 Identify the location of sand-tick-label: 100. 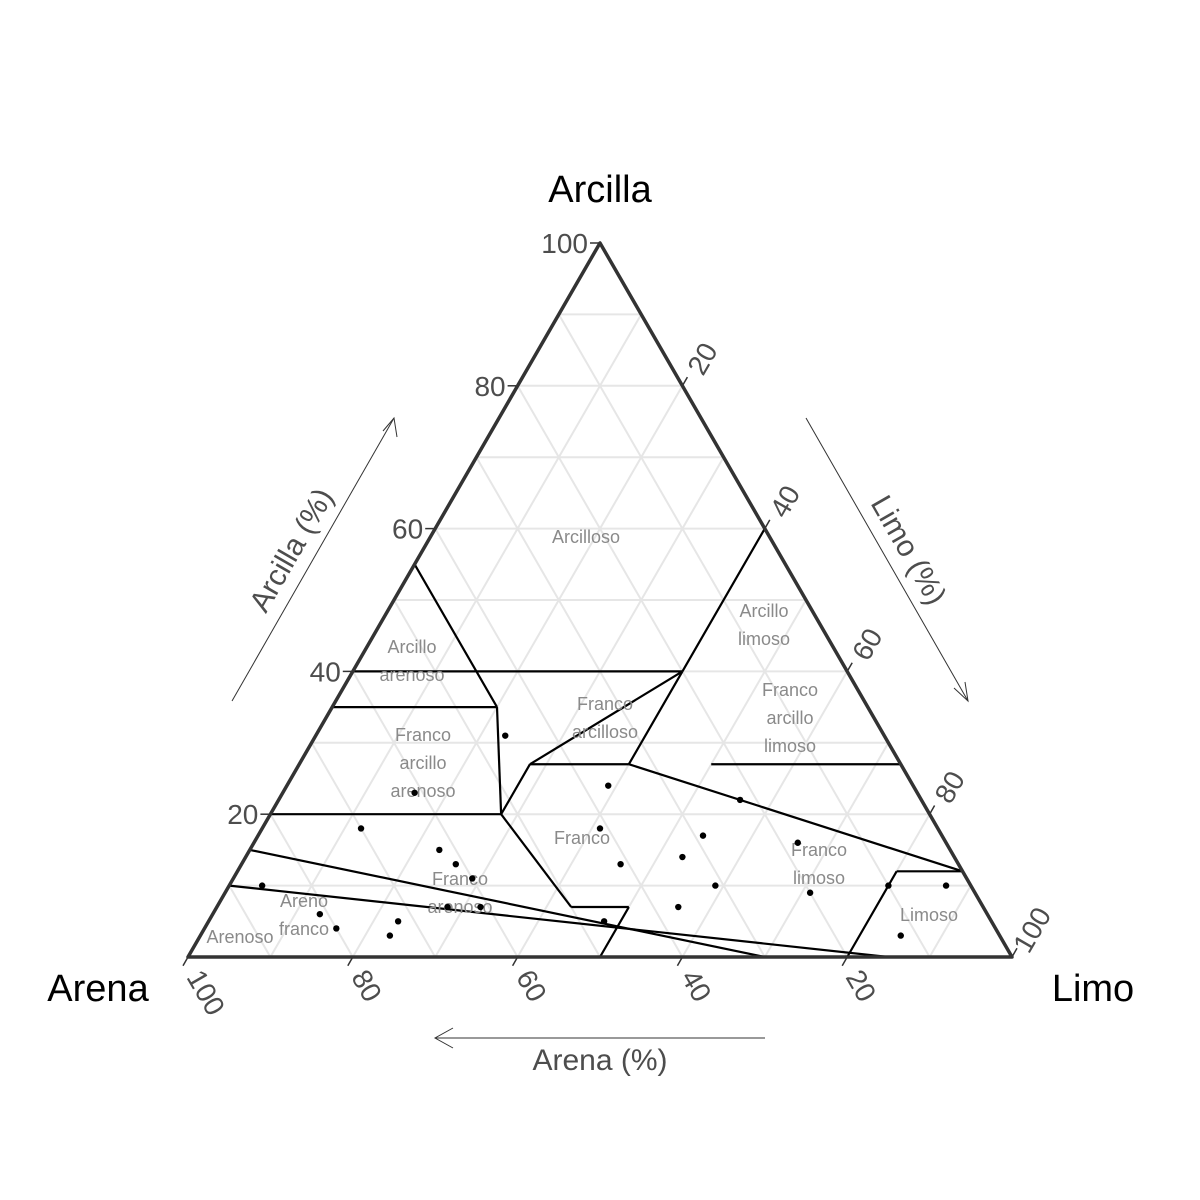
(206, 993).